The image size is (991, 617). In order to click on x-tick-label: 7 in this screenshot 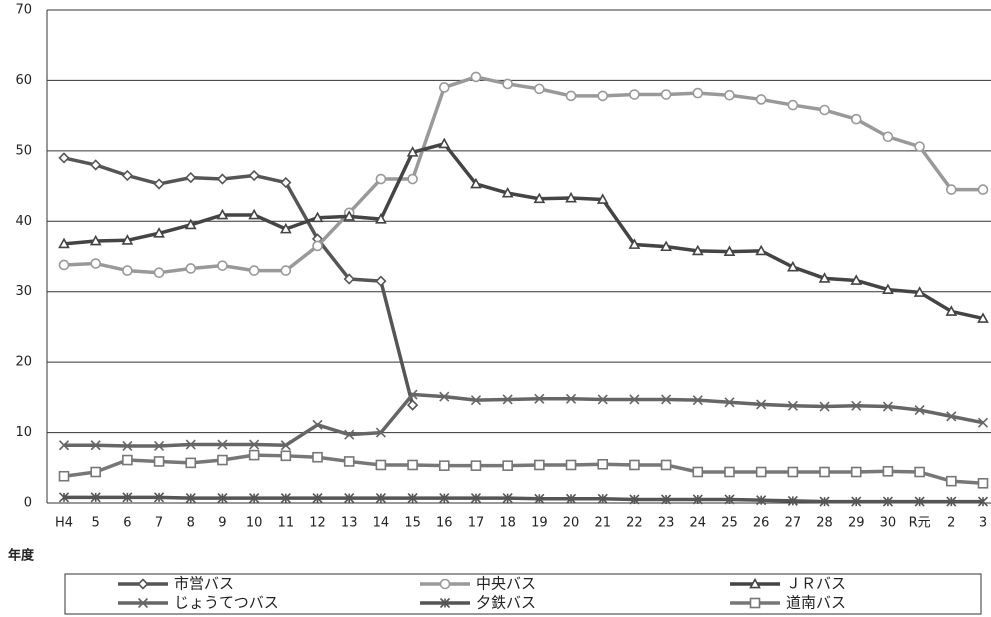, I will do `click(159, 523)`.